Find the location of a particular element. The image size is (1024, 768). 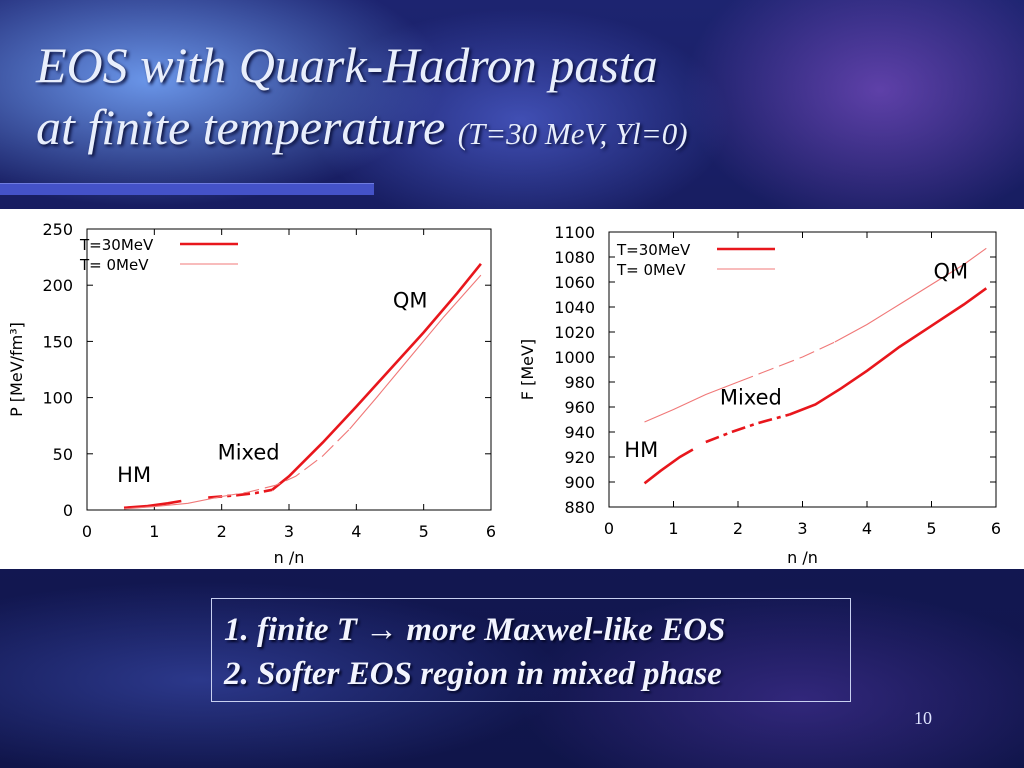

pressure-annotation-hm: HM is located at coordinates (134, 475).